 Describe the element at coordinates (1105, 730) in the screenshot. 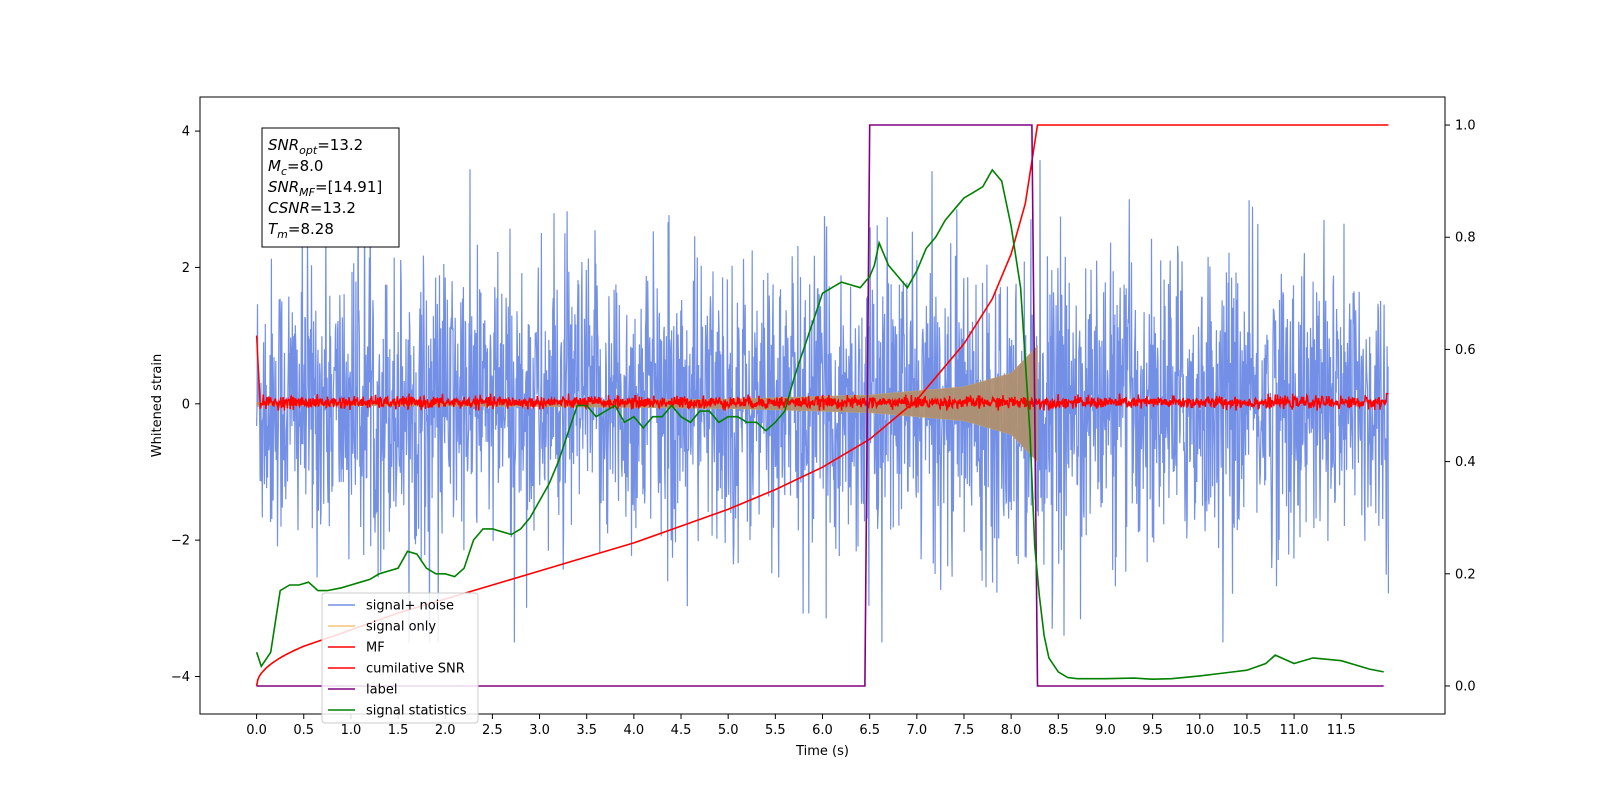

I see `x-tick-label: 9.0` at that location.